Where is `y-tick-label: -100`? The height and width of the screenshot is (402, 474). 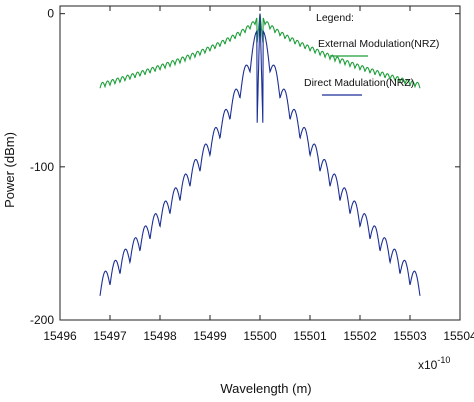 y-tick-label: -100 is located at coordinates (42, 167).